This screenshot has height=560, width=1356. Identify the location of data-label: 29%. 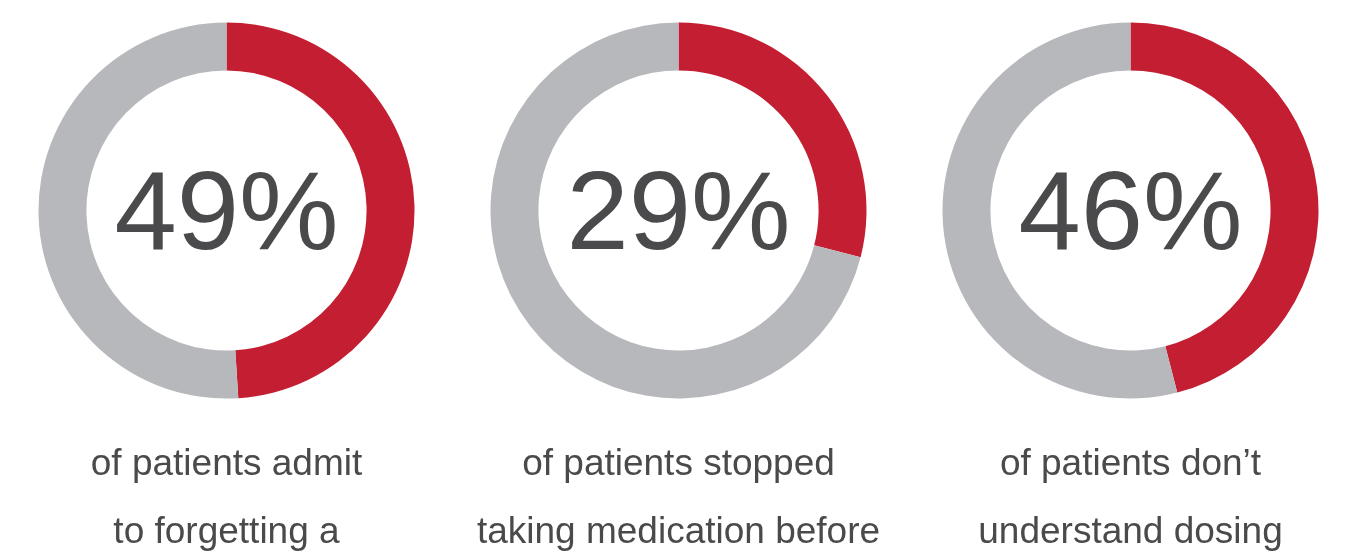
(678, 210).